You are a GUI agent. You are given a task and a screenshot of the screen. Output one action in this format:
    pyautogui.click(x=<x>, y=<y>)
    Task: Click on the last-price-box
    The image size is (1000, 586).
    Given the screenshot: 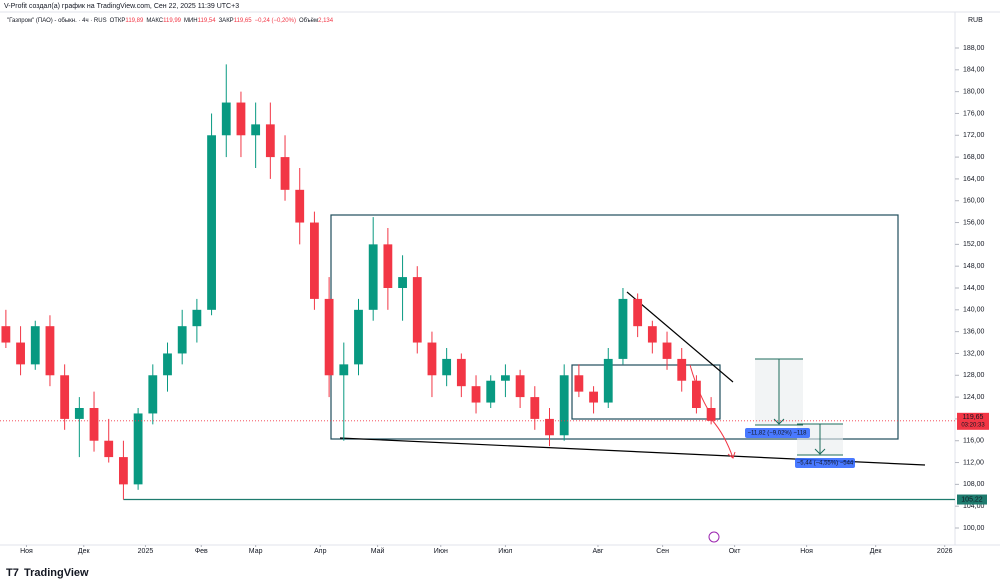 What is the action you would take?
    pyautogui.click(x=973, y=421)
    